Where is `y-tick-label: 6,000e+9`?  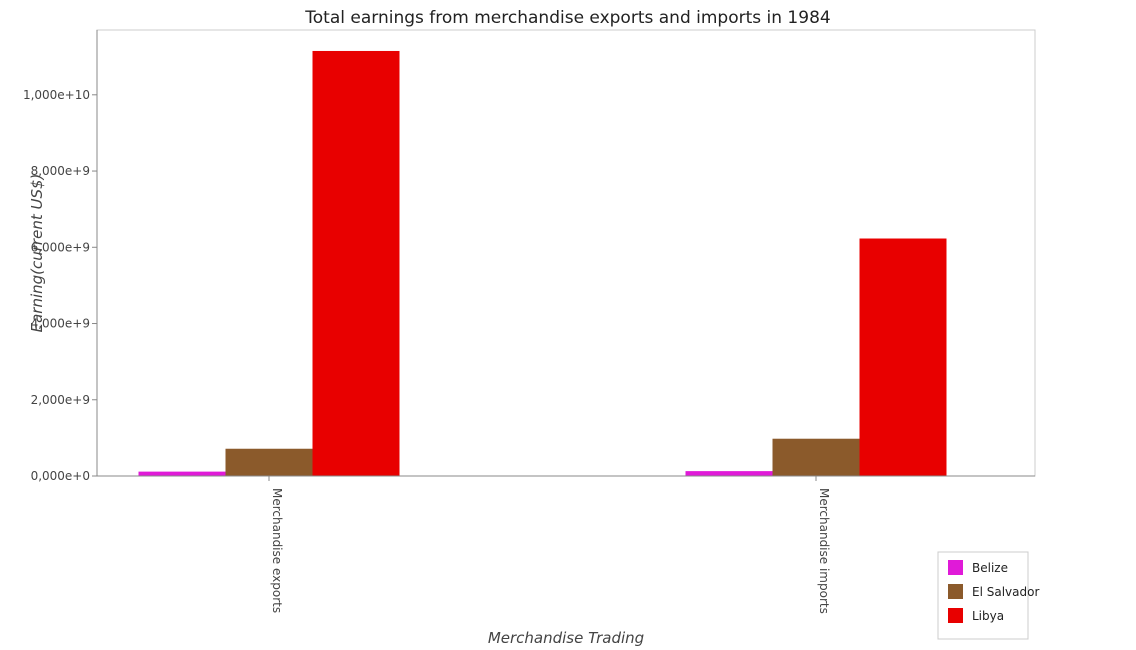
y-tick-label: 6,000e+9 is located at coordinates (60, 247).